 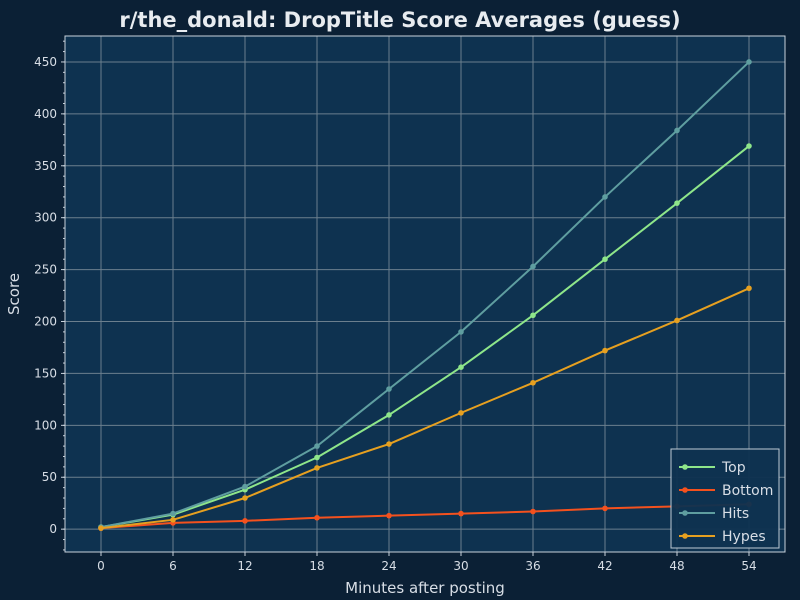 I want to click on y-tick-label: 100, so click(x=45, y=425).